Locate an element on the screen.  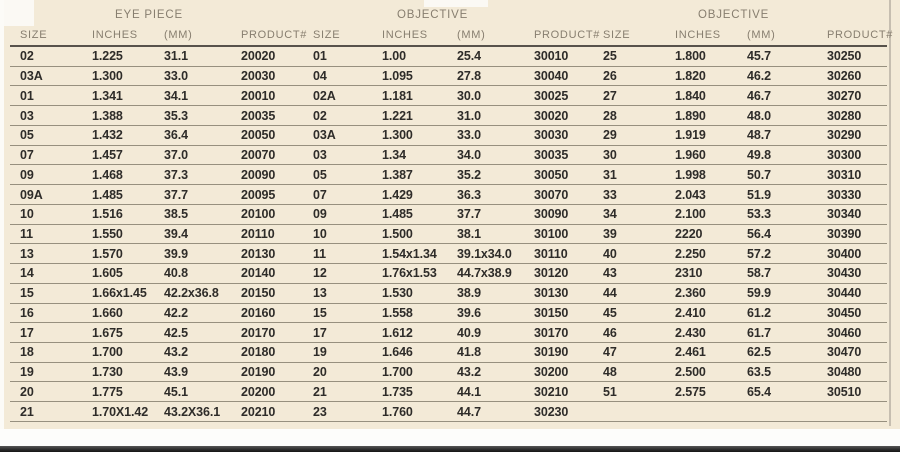
cell-product: 20150 is located at coordinates (258, 293).